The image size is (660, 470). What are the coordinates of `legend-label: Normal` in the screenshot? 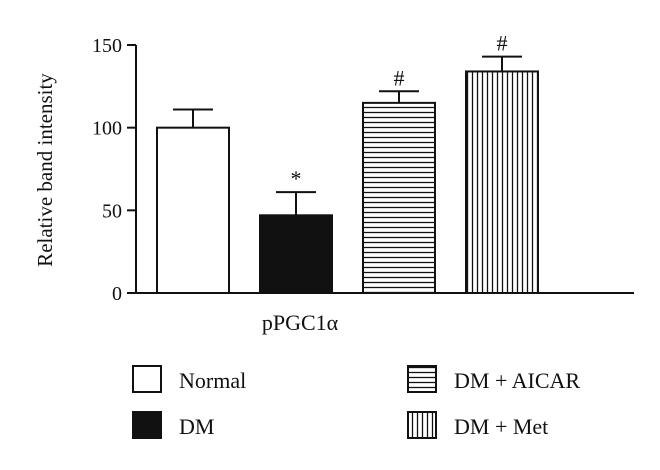 It's located at (212, 380).